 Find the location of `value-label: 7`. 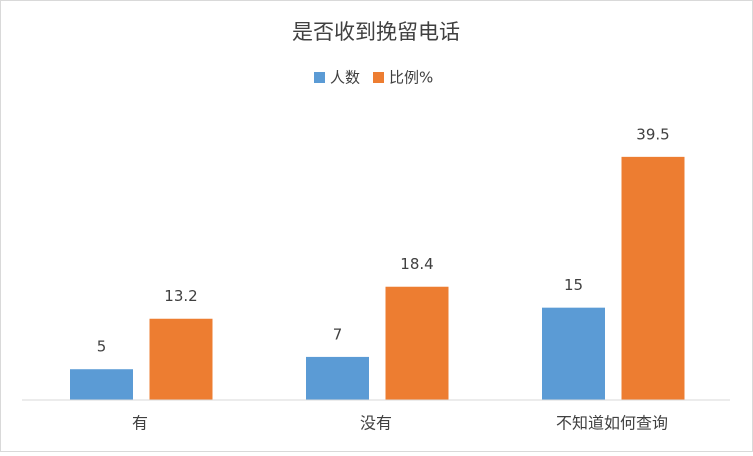

value-label: 7 is located at coordinates (338, 334).